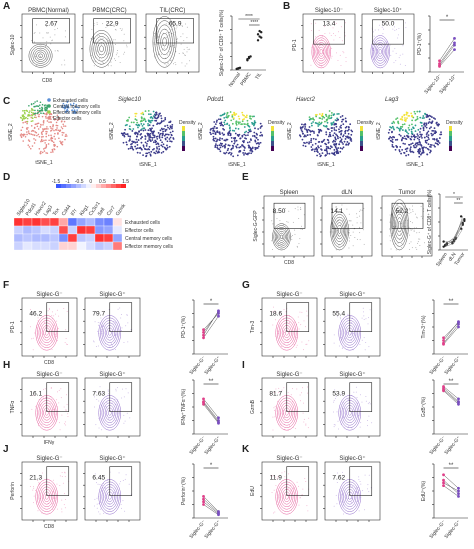 This screenshot has height=549, width=474. Describe the element at coordinates (447, 18) in the screenshot. I see `significance-mark: *` at that location.